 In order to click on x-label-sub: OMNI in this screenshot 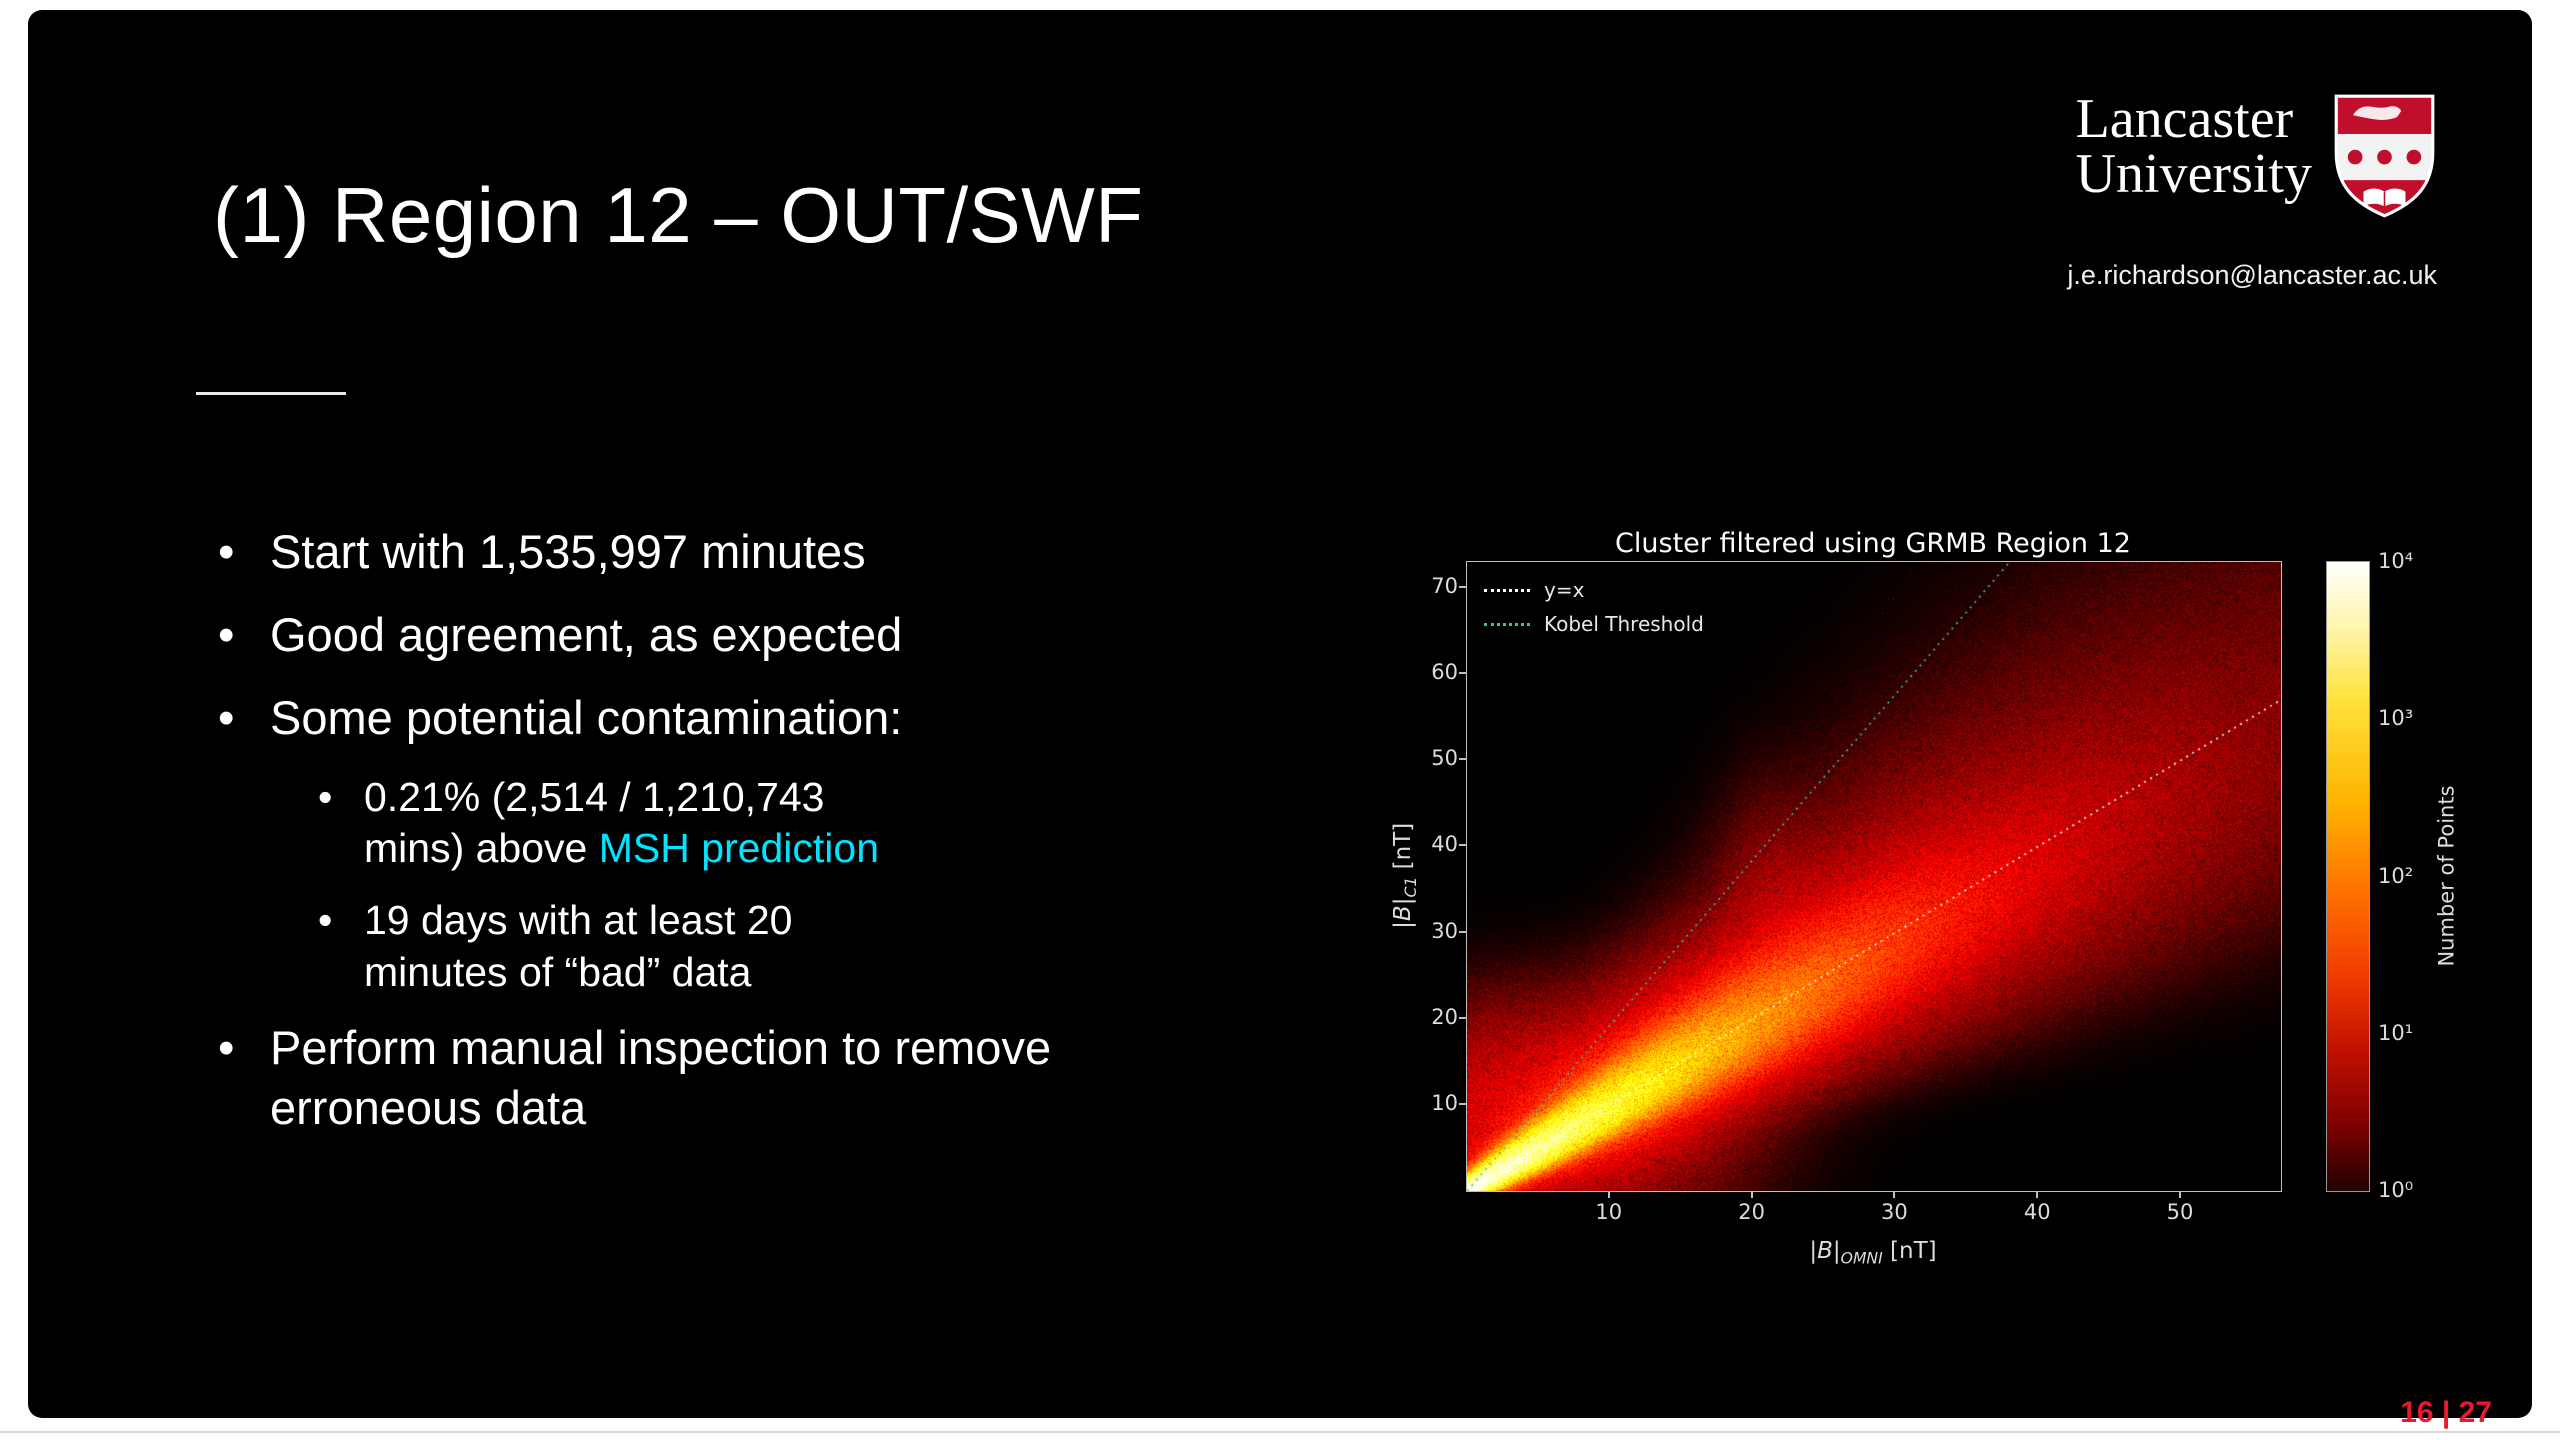, I will do `click(1861, 1258)`.